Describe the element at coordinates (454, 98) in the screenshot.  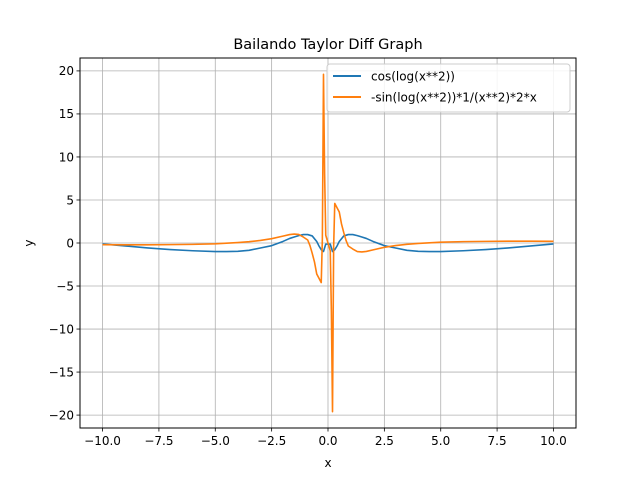
I see `legend-label-derivative-series: -sin(log(x**2))*1/(x**2)*2*x` at that location.